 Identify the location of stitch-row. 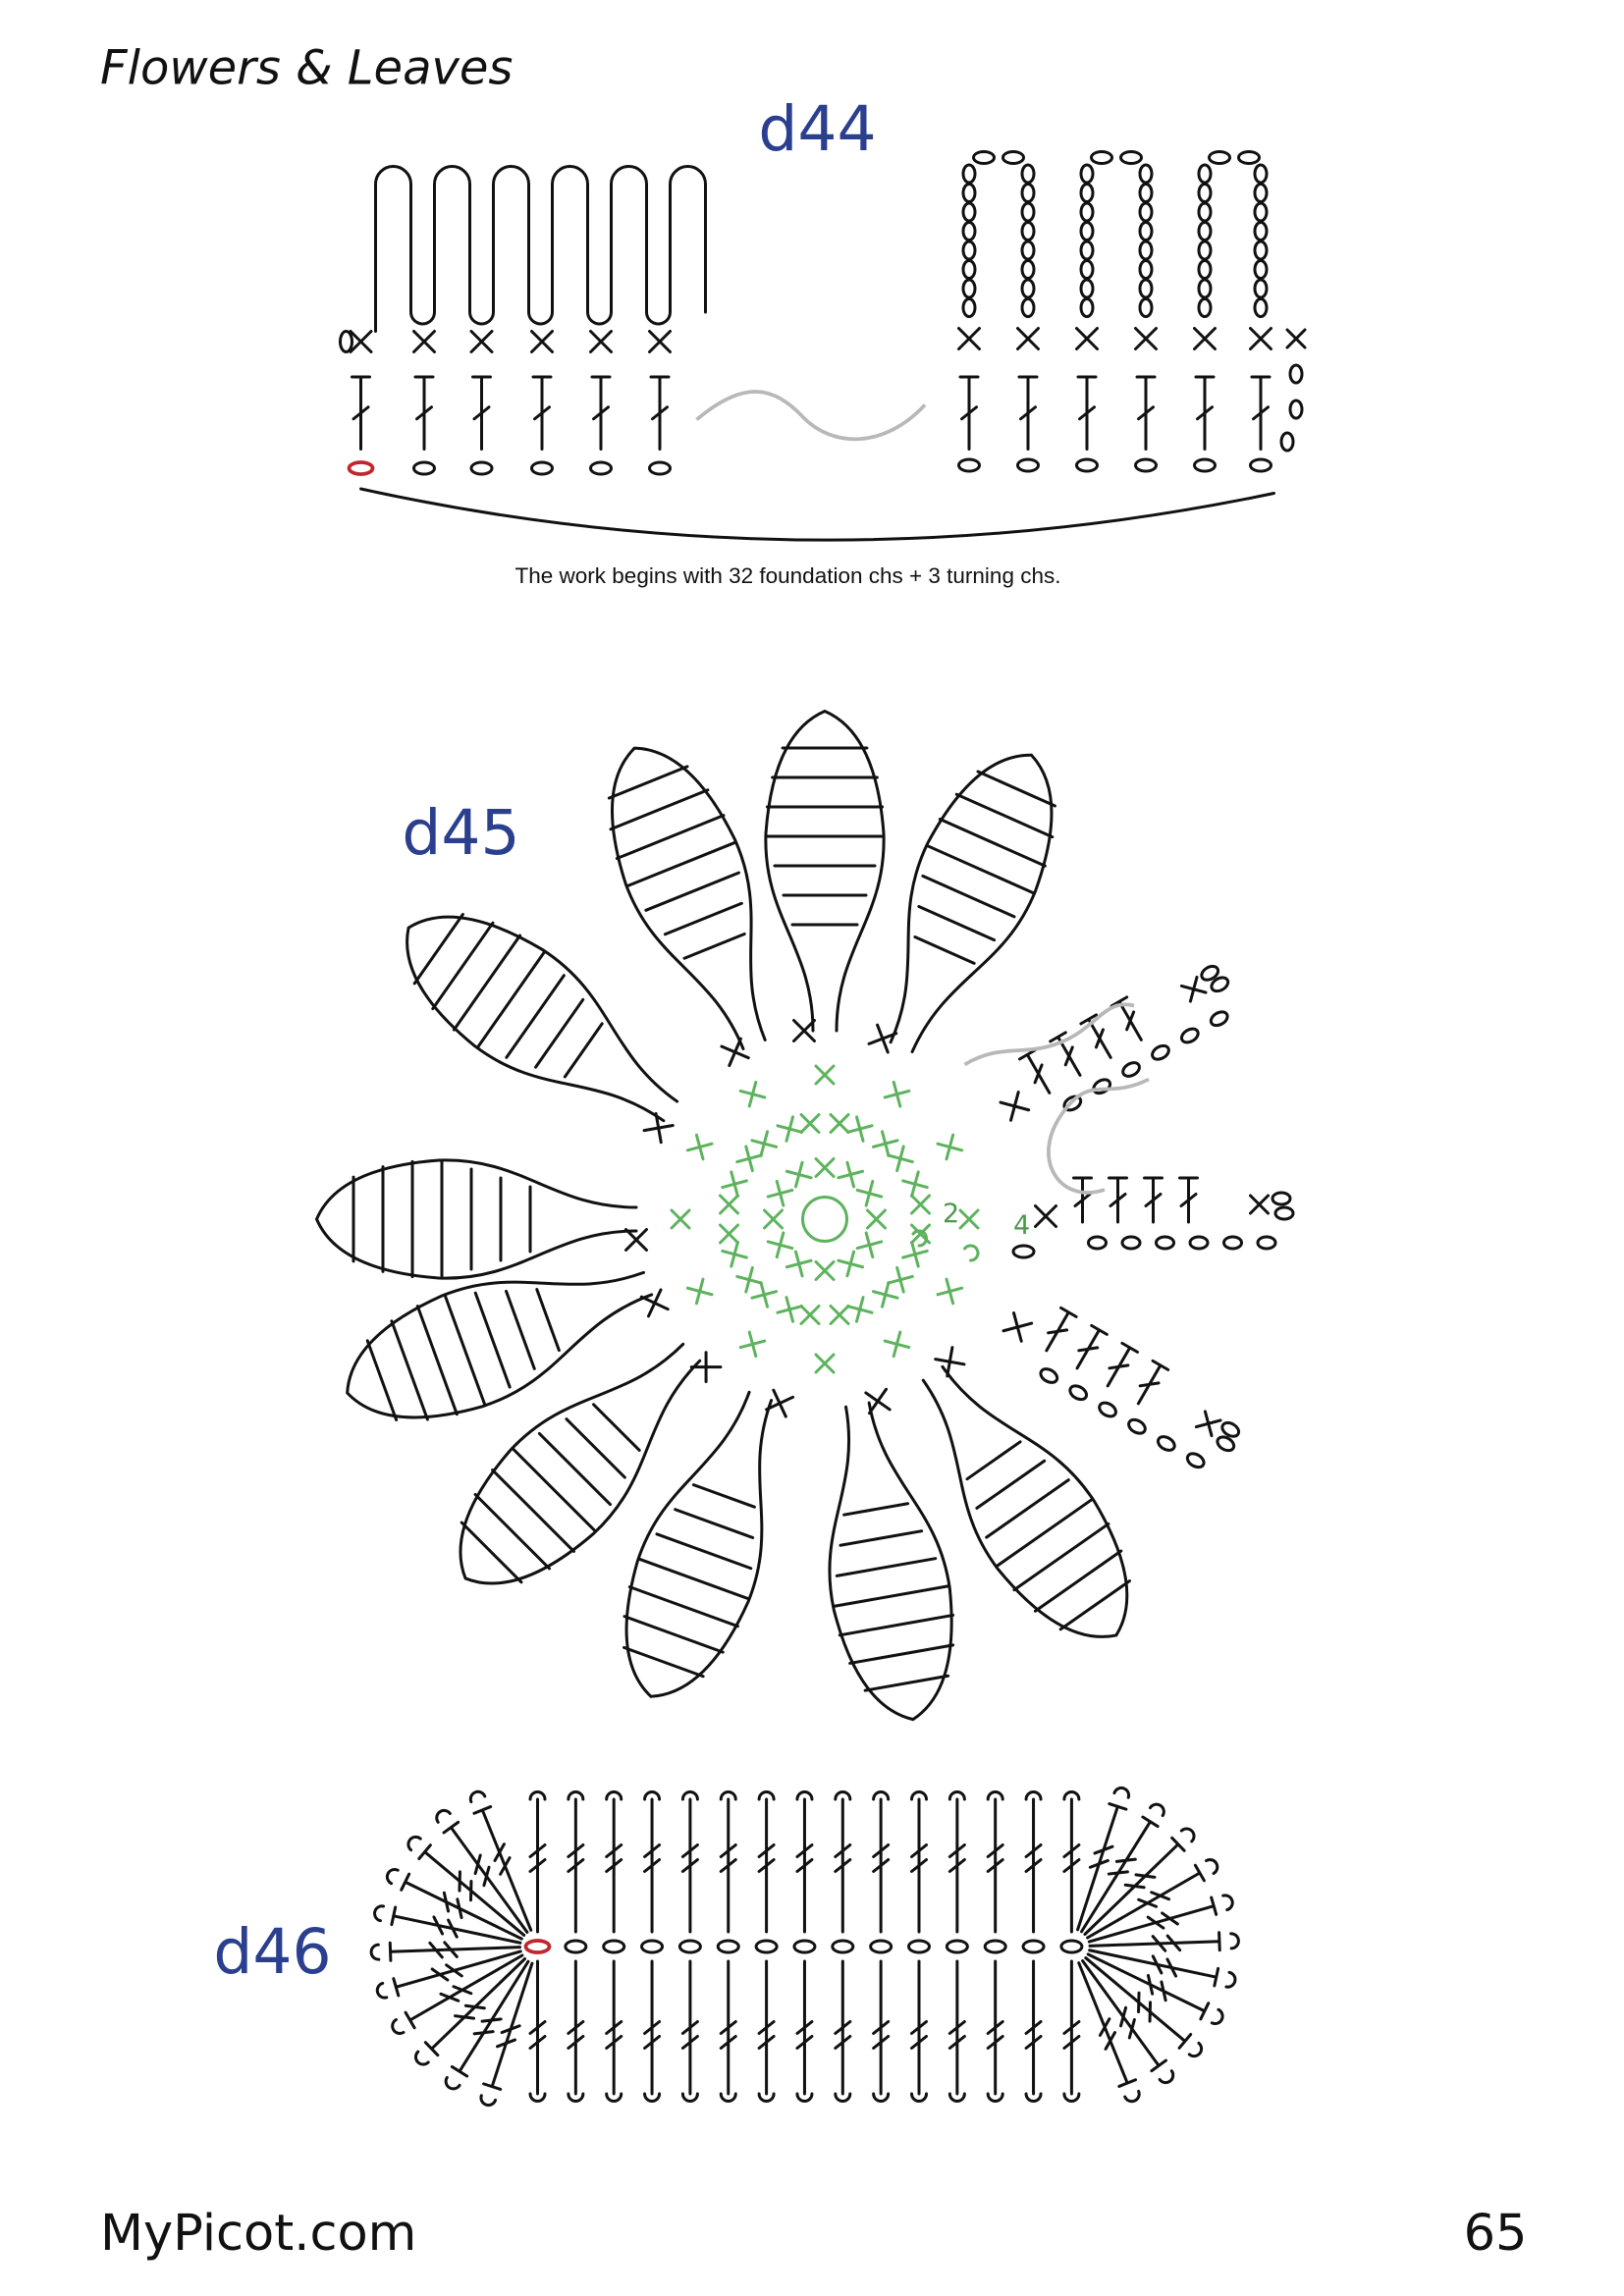
(1164, 1213).